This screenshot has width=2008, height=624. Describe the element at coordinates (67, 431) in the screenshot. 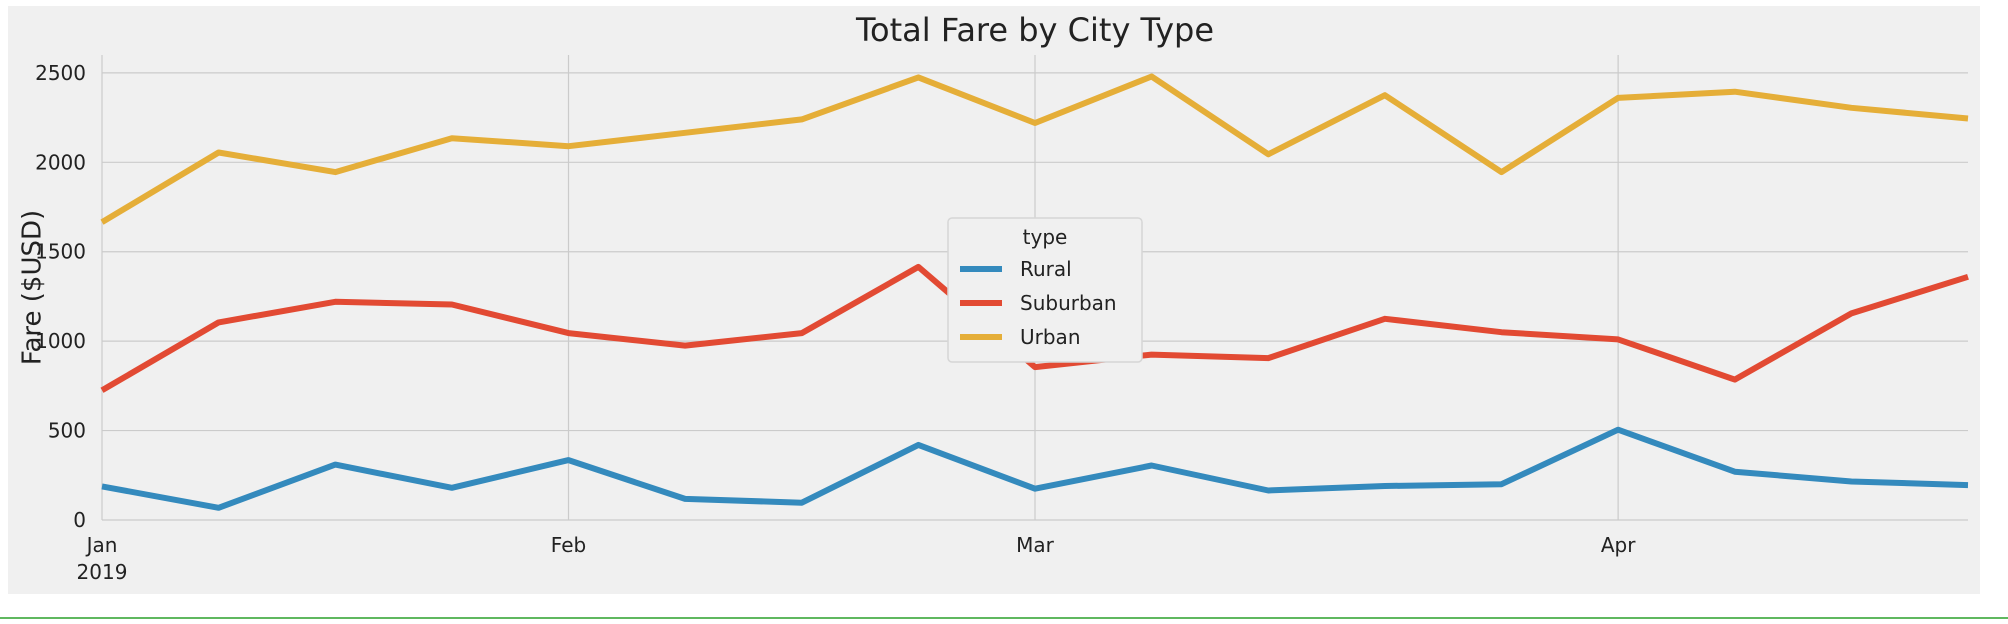

I see `y-tick-label: 500` at that location.